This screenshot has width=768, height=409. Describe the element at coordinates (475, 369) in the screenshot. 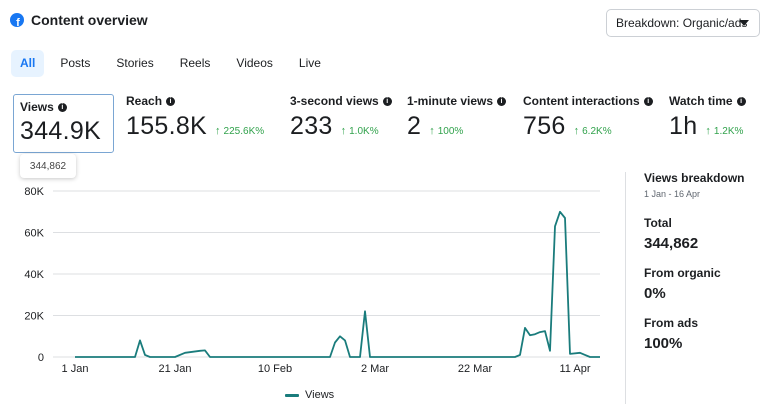

I see `x-tick-label: 22 Mar` at that location.